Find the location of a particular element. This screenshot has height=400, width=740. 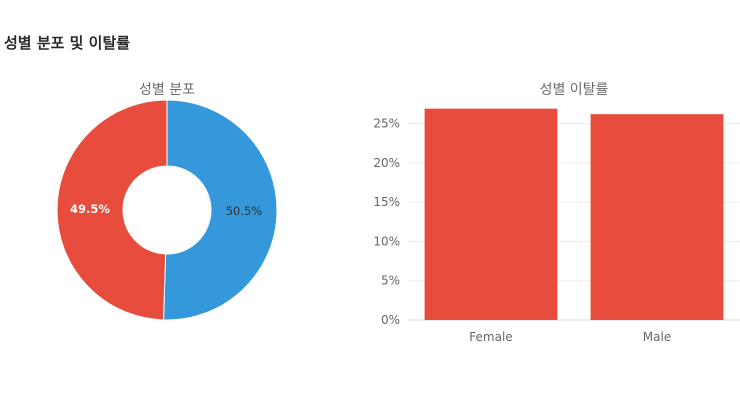

y-tick-label: 20% is located at coordinates (386, 163).